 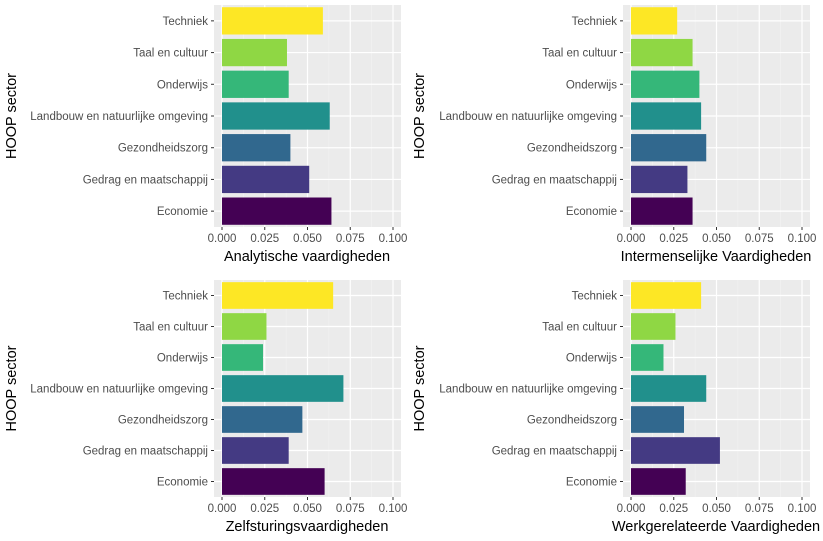 What do you see at coordinates (307, 527) in the screenshot?
I see `x-axis-title: Zelfsturingsvaardigheden` at bounding box center [307, 527].